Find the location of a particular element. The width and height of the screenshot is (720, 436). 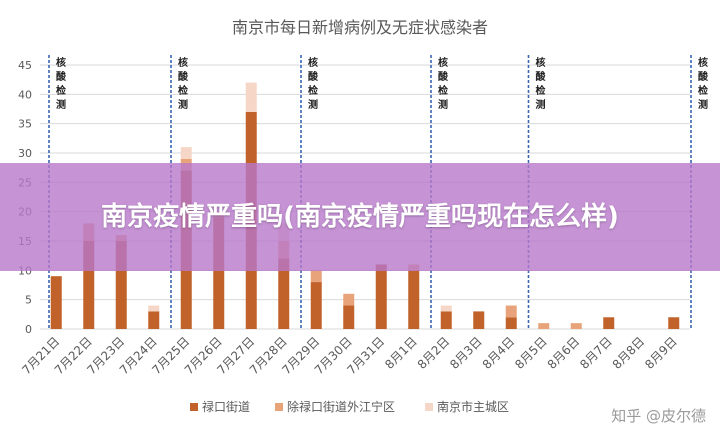

y-tick-label: 45 is located at coordinates (25, 65).